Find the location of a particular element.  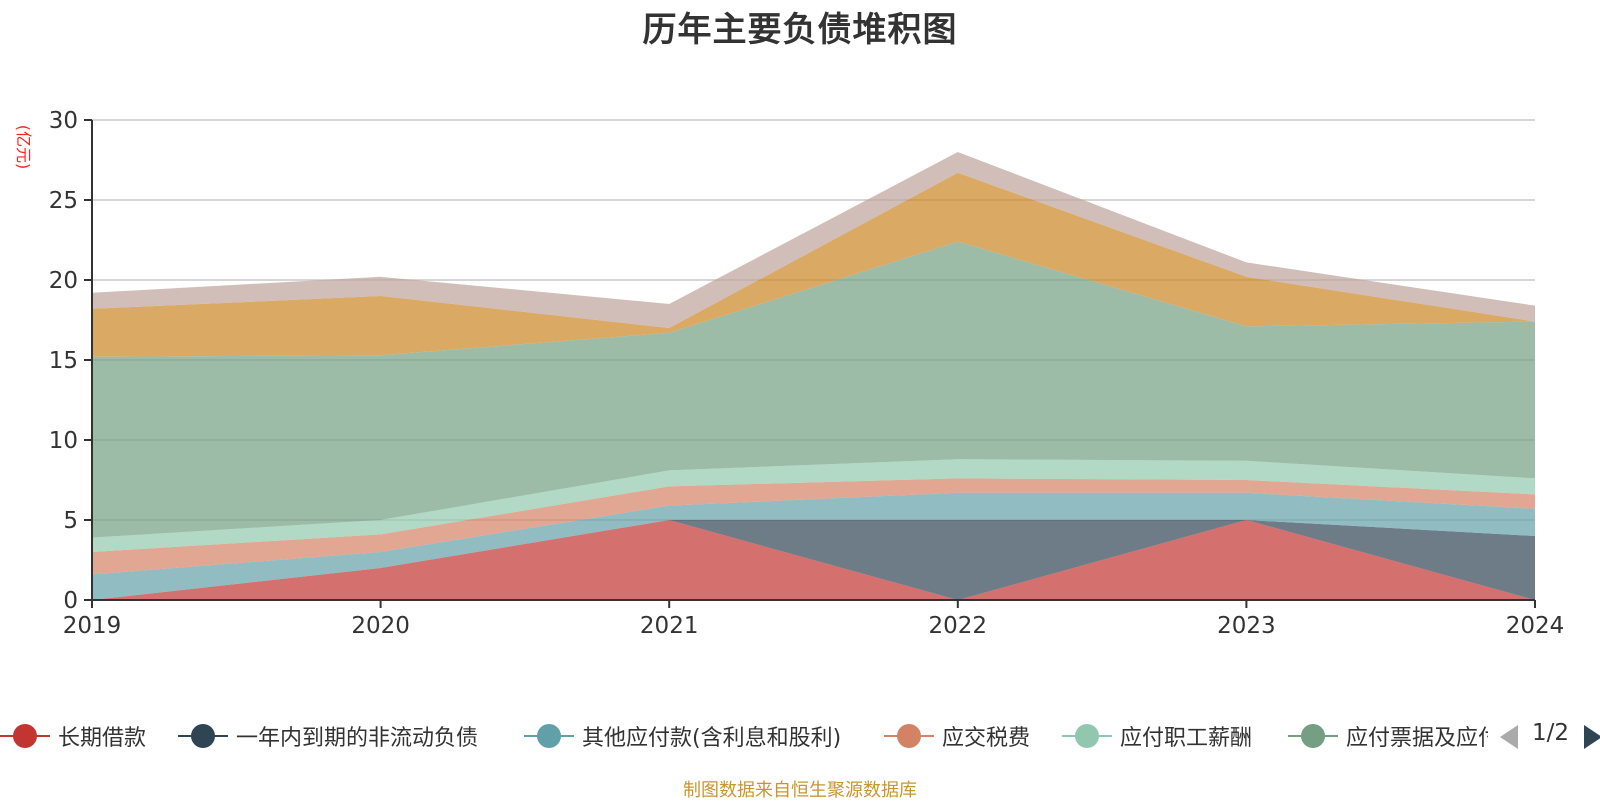

x-tick-label: 2024 is located at coordinates (1535, 626).